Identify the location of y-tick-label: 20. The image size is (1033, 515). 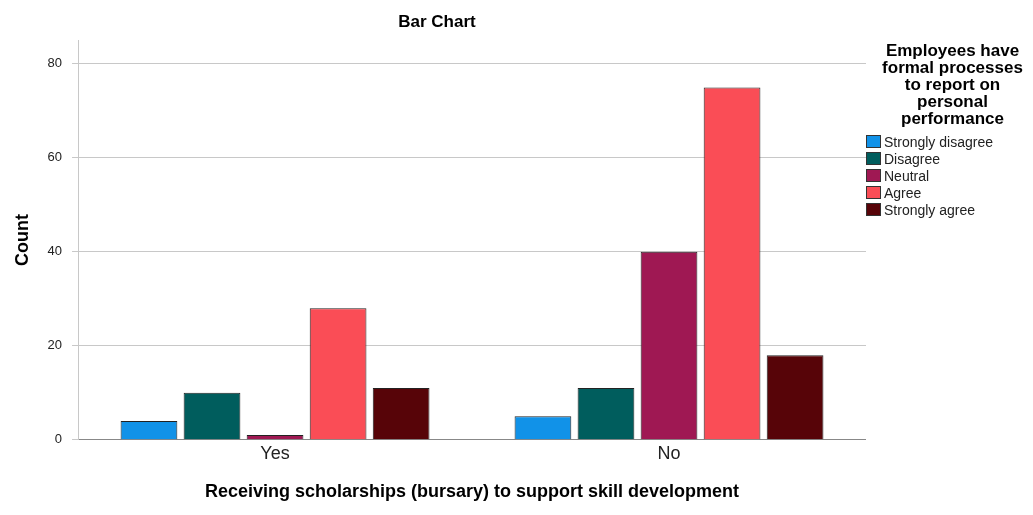
(55, 345).